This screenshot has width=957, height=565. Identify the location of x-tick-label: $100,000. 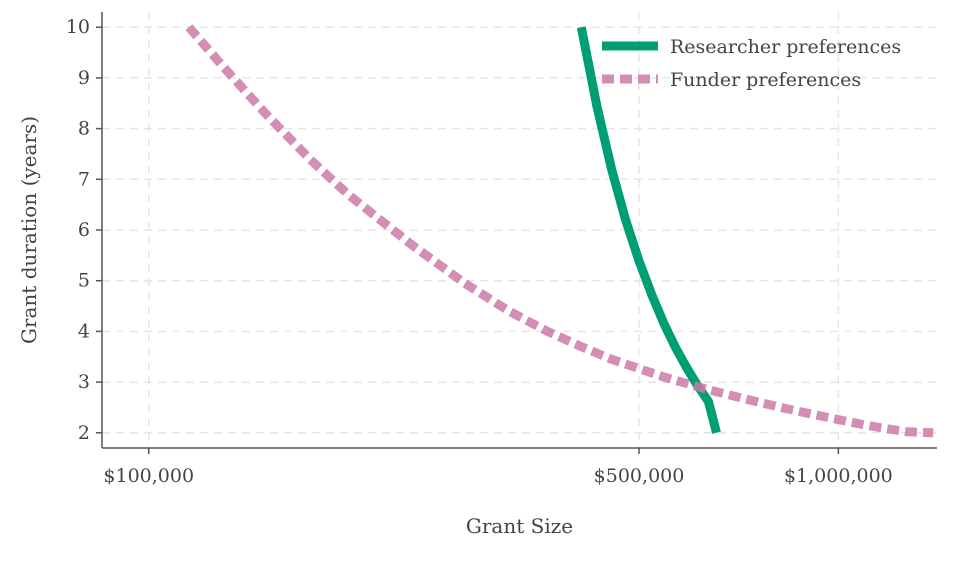
(148, 476).